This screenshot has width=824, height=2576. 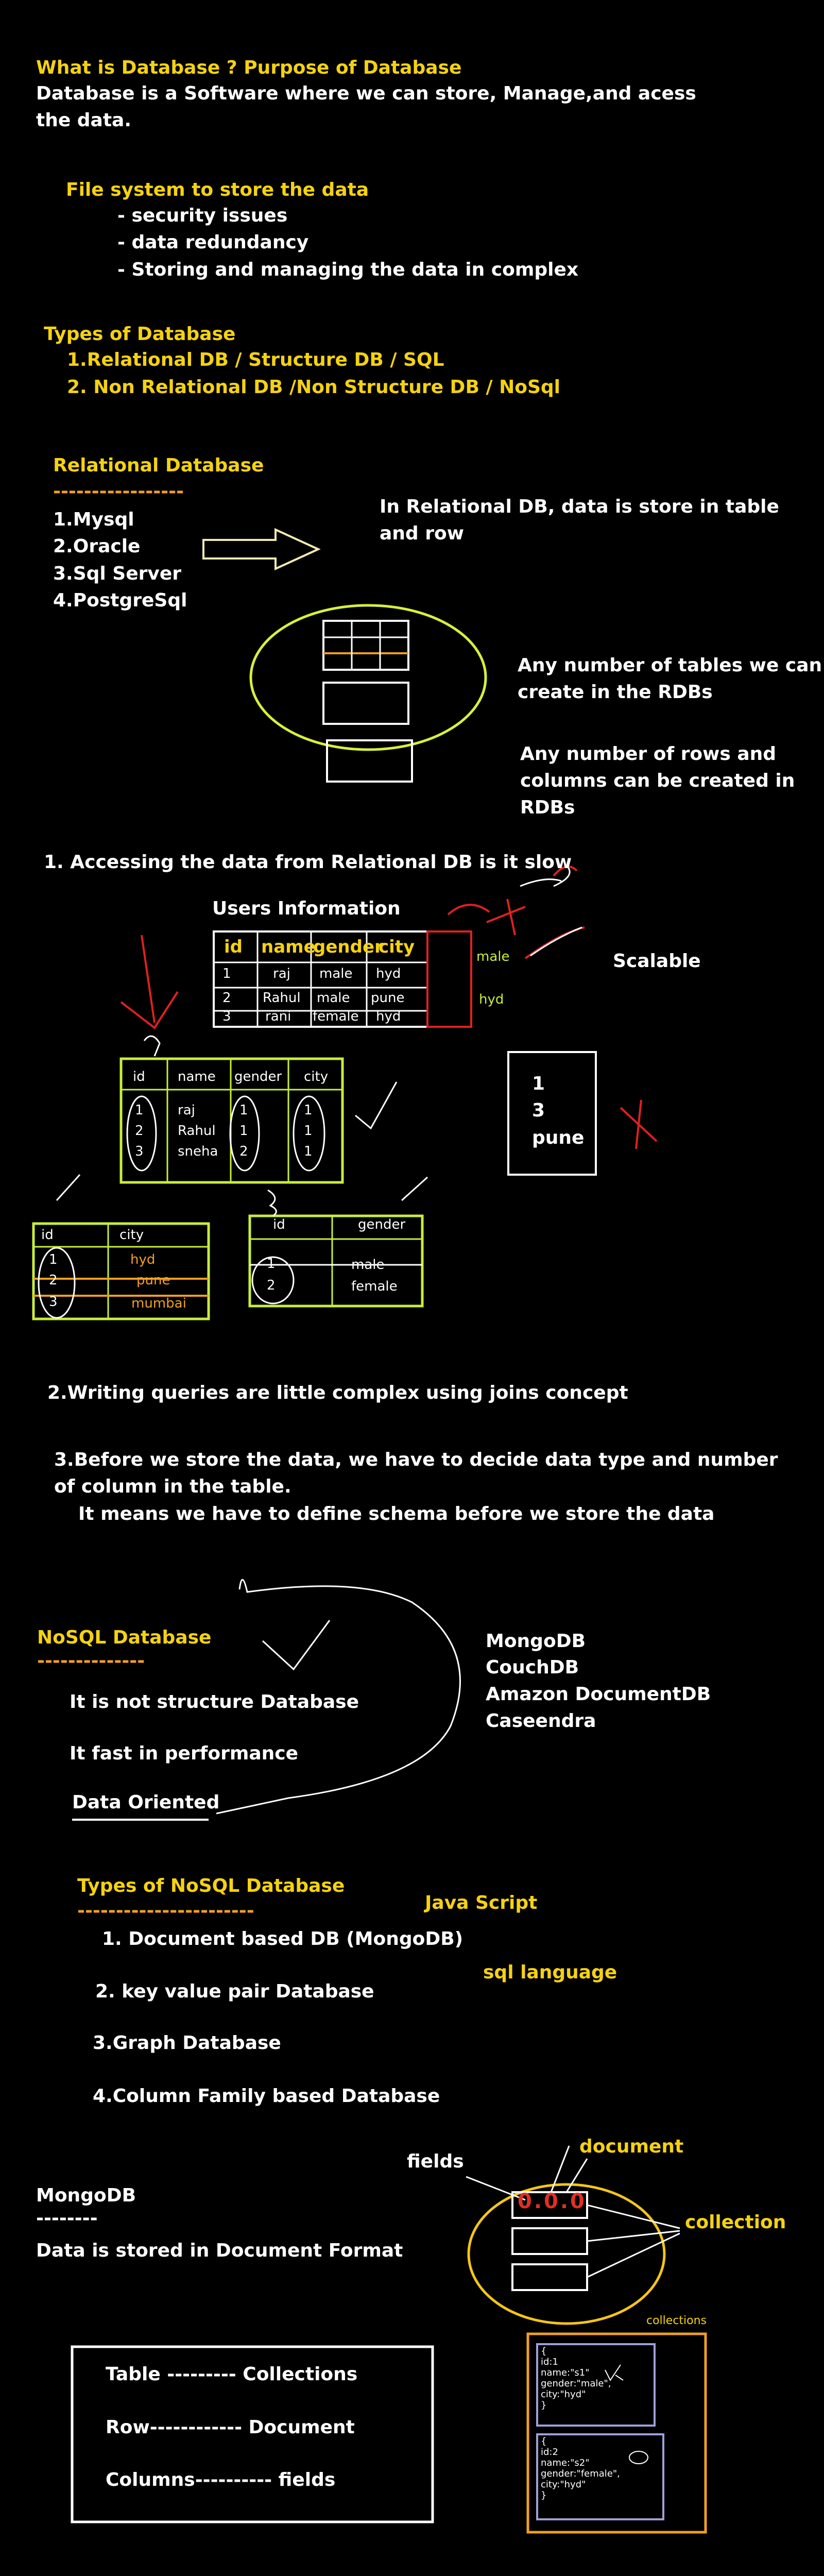 What do you see at coordinates (91, 1660) in the screenshot?
I see `nosql-underline: --------------` at bounding box center [91, 1660].